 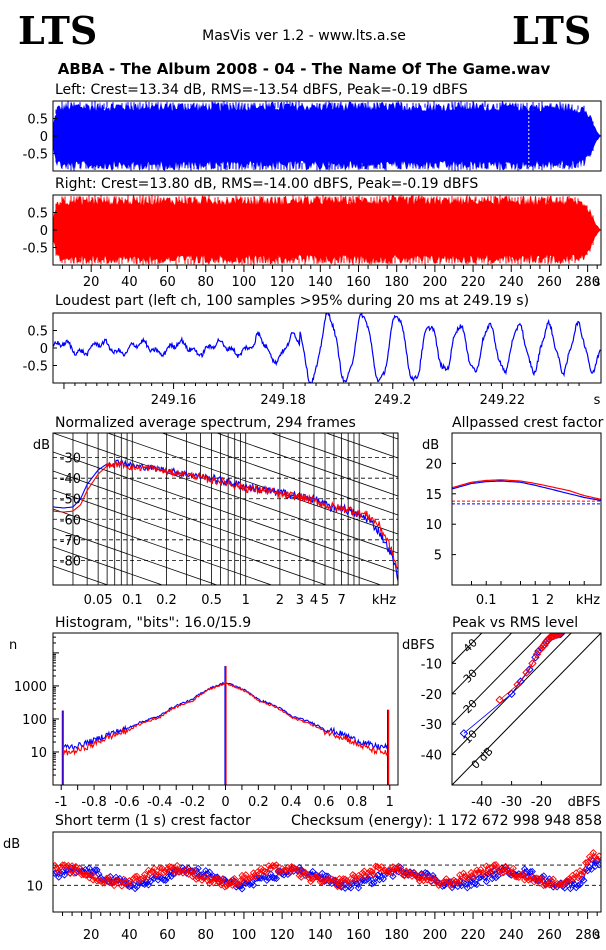 What do you see at coordinates (159, 802) in the screenshot?
I see `x-tick-label: -0.4` at bounding box center [159, 802].